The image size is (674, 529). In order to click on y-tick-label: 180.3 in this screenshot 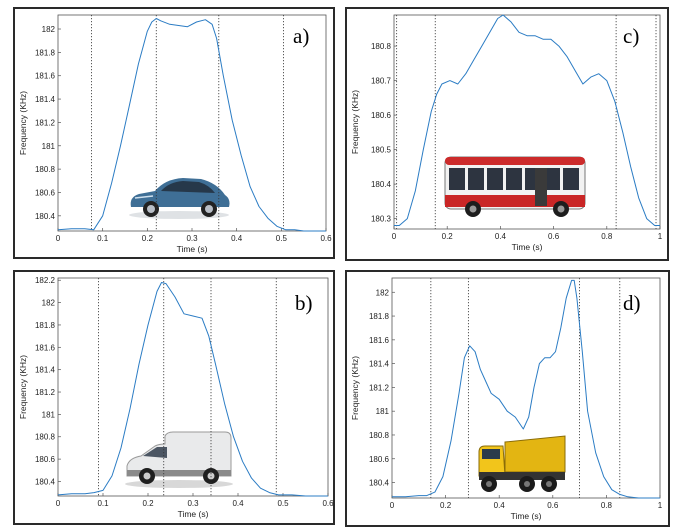, I will do `click(381, 219)`.